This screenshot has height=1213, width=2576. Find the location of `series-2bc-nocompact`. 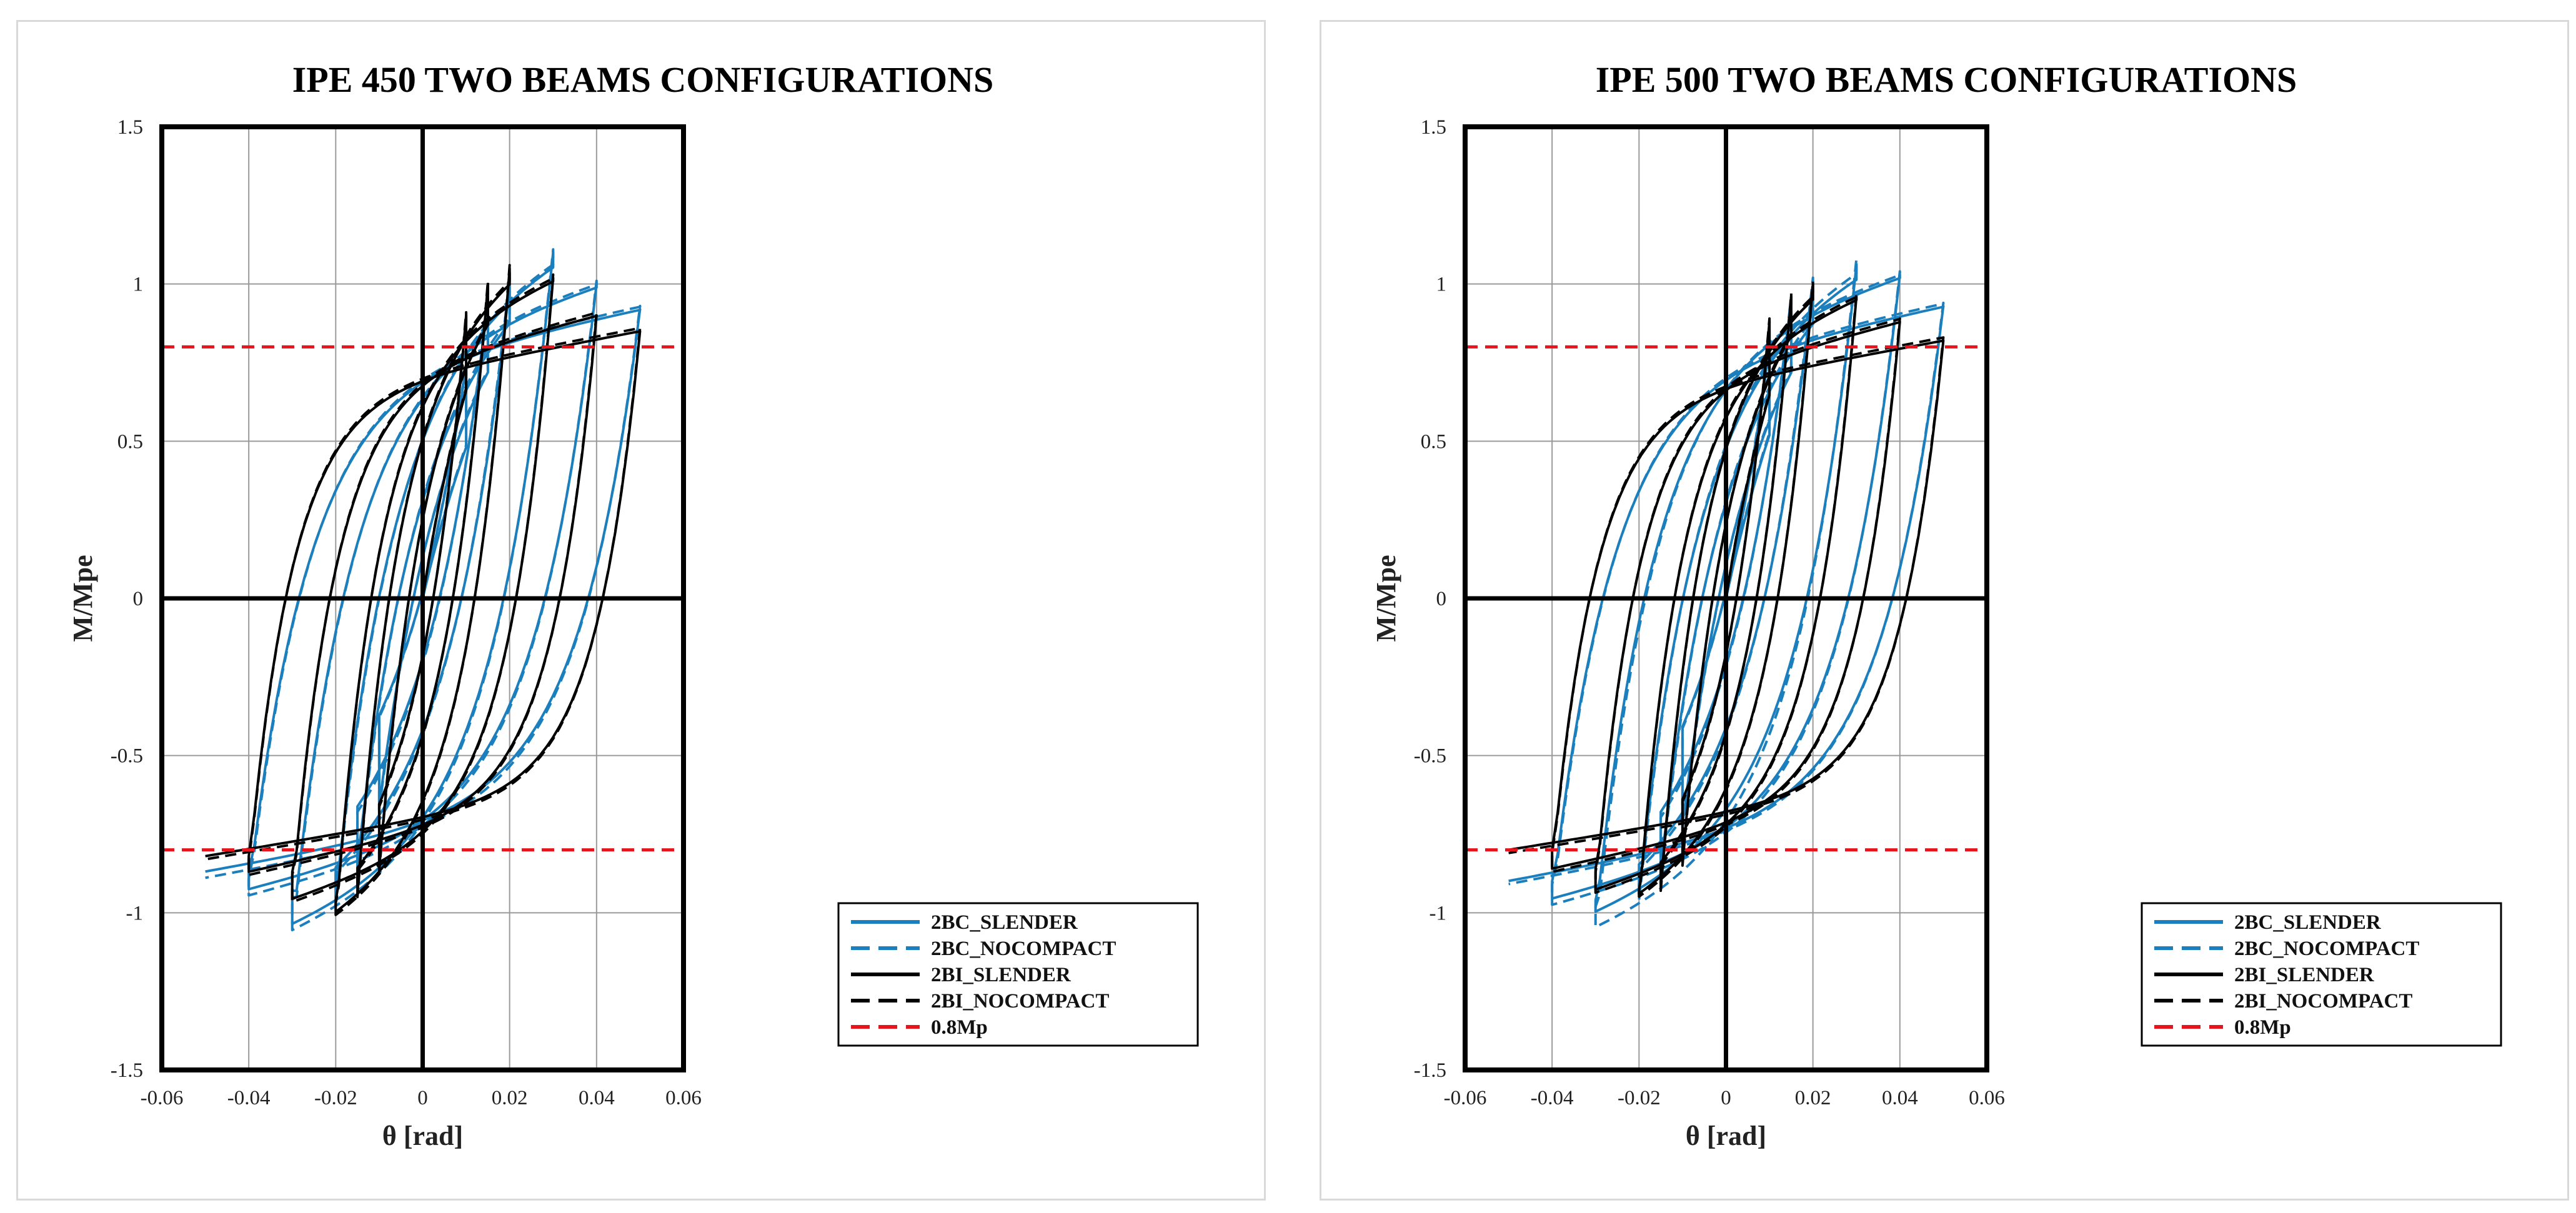

series-2bc-nocompact is located at coordinates (423, 589).